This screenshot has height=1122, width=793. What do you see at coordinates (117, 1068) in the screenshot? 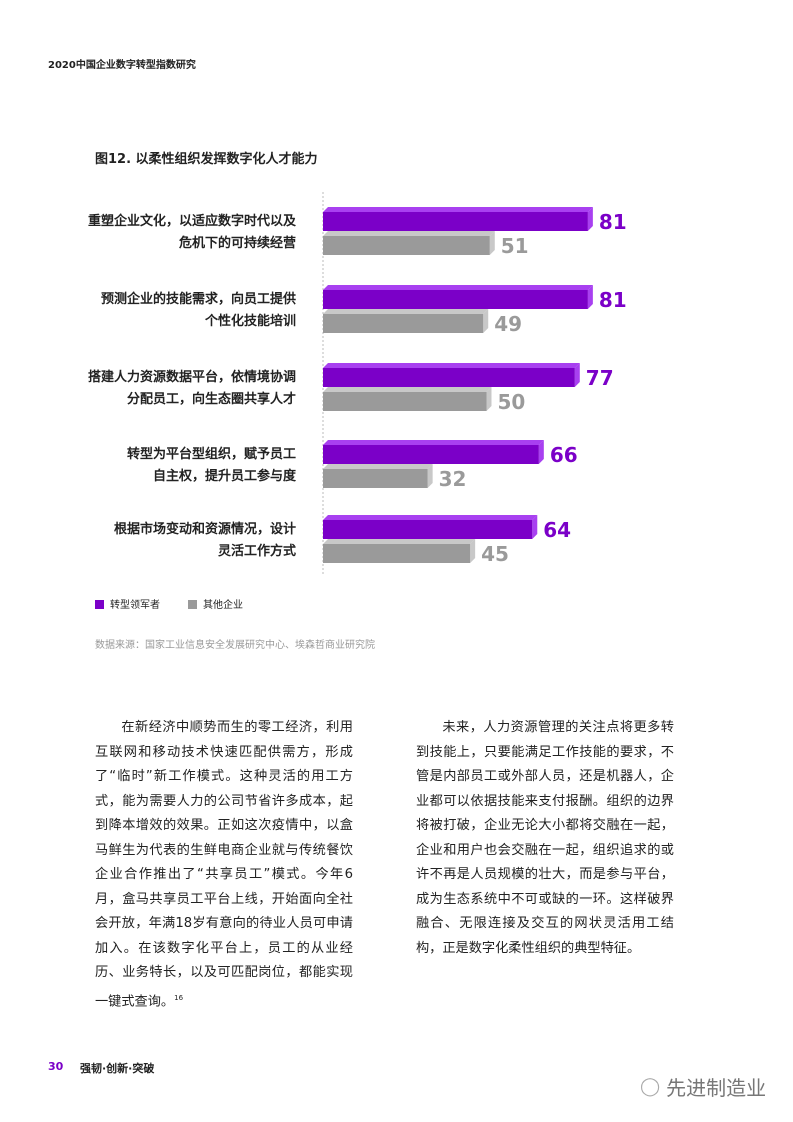
I see `footer-title: 强韧·创新·突破` at bounding box center [117, 1068].